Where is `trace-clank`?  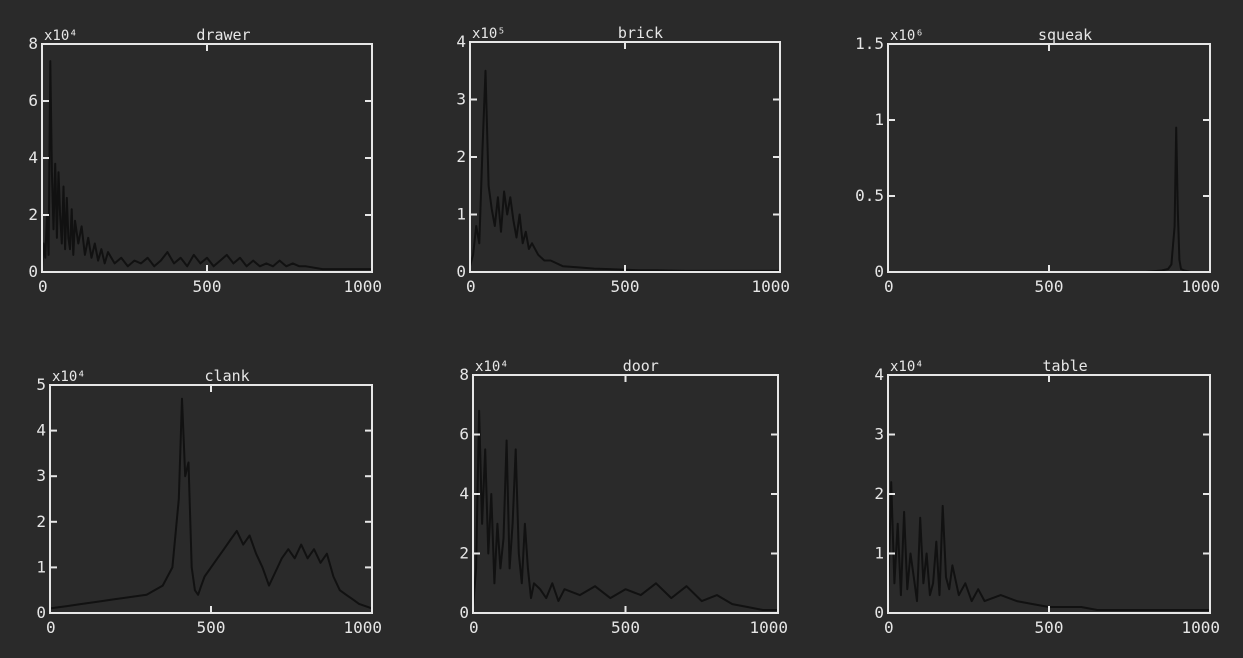
trace-clank is located at coordinates (211, 503).